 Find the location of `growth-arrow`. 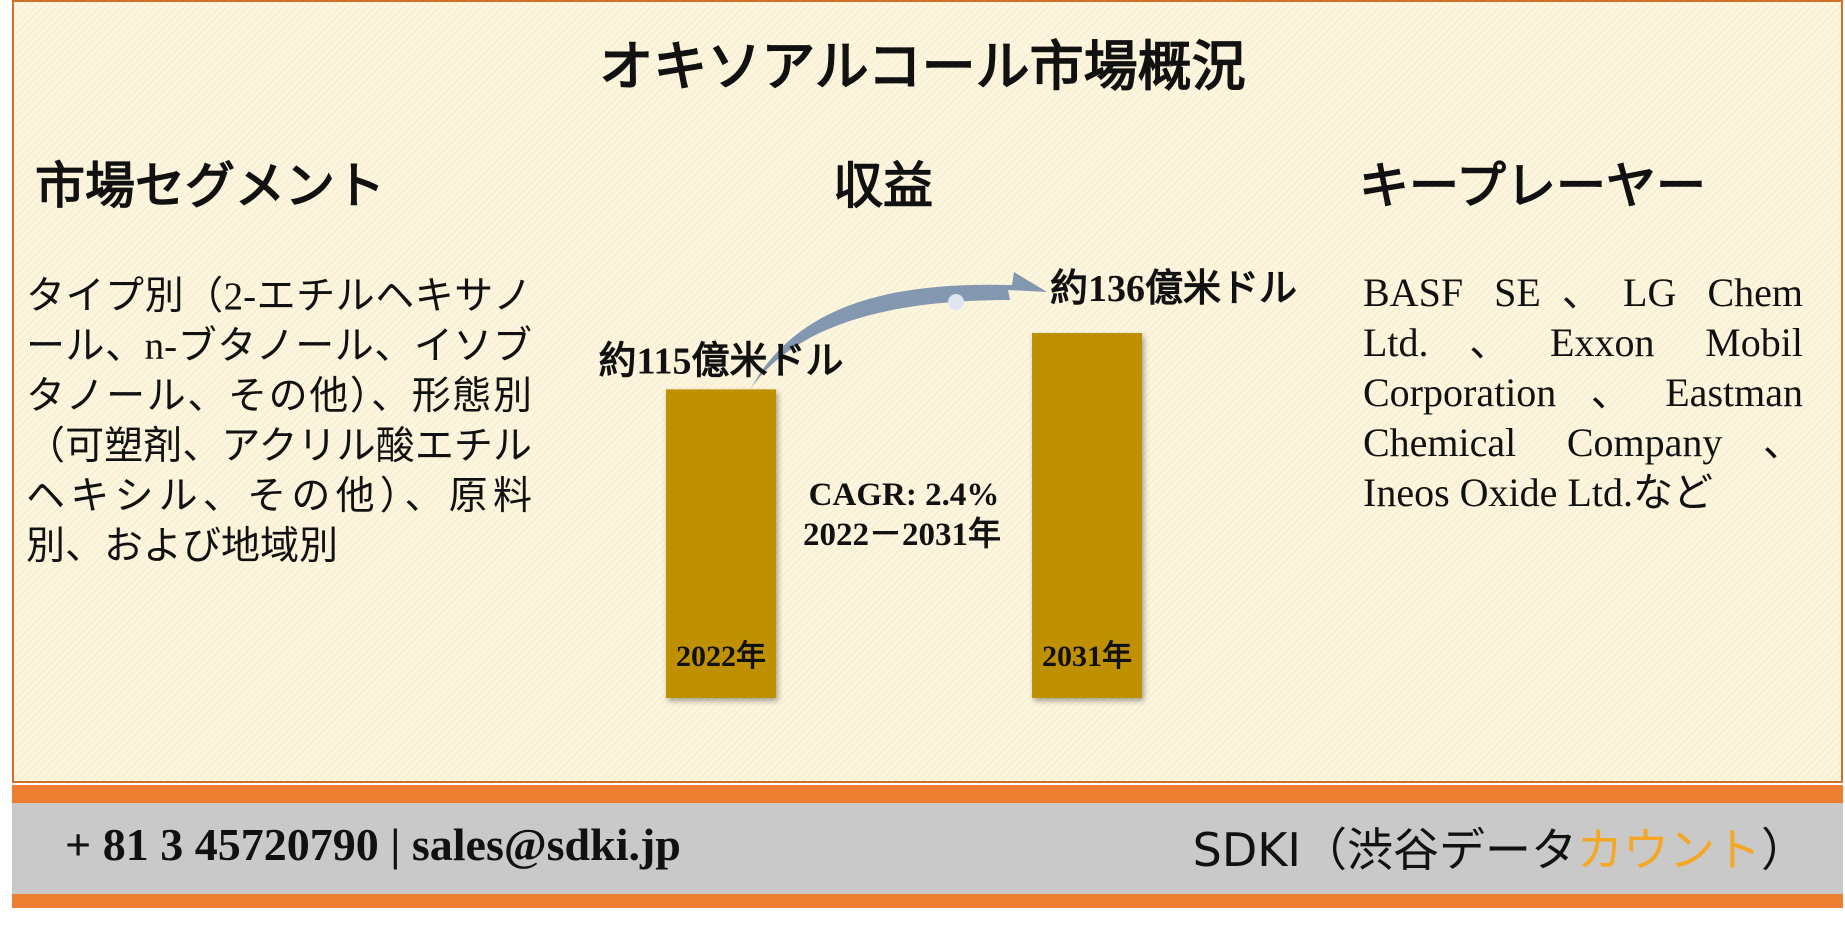

growth-arrow is located at coordinates (899, 330).